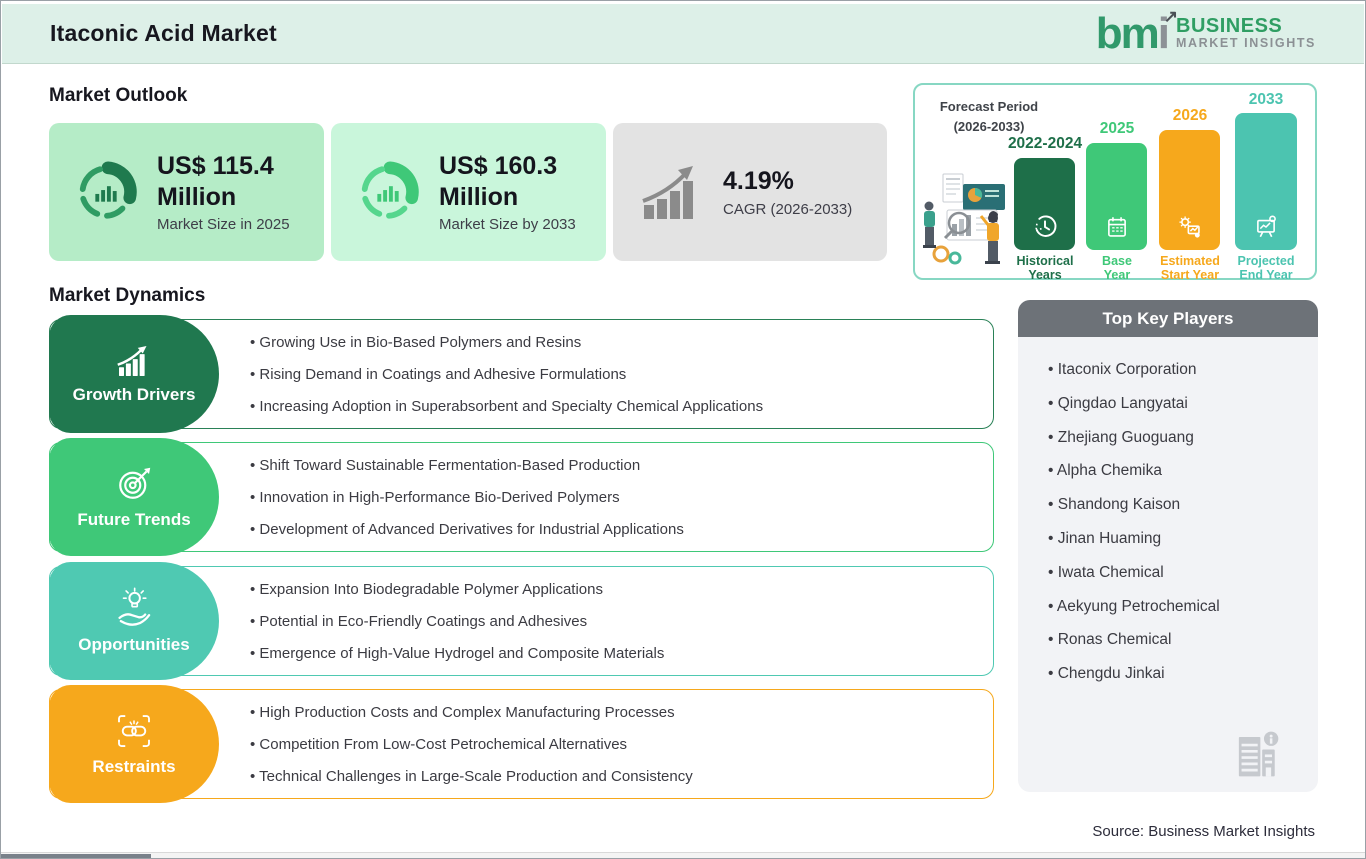  What do you see at coordinates (1163, 33) in the screenshot?
I see `logo-mark-i: i` at bounding box center [1163, 33].